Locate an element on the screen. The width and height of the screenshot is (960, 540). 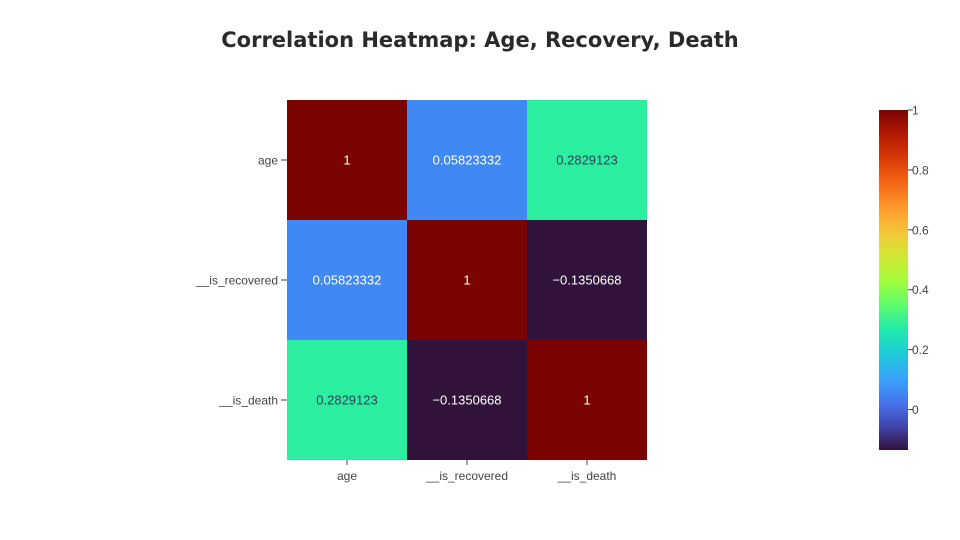
y-axis: age __is_recovered __is_death is located at coordinates (241, 281).